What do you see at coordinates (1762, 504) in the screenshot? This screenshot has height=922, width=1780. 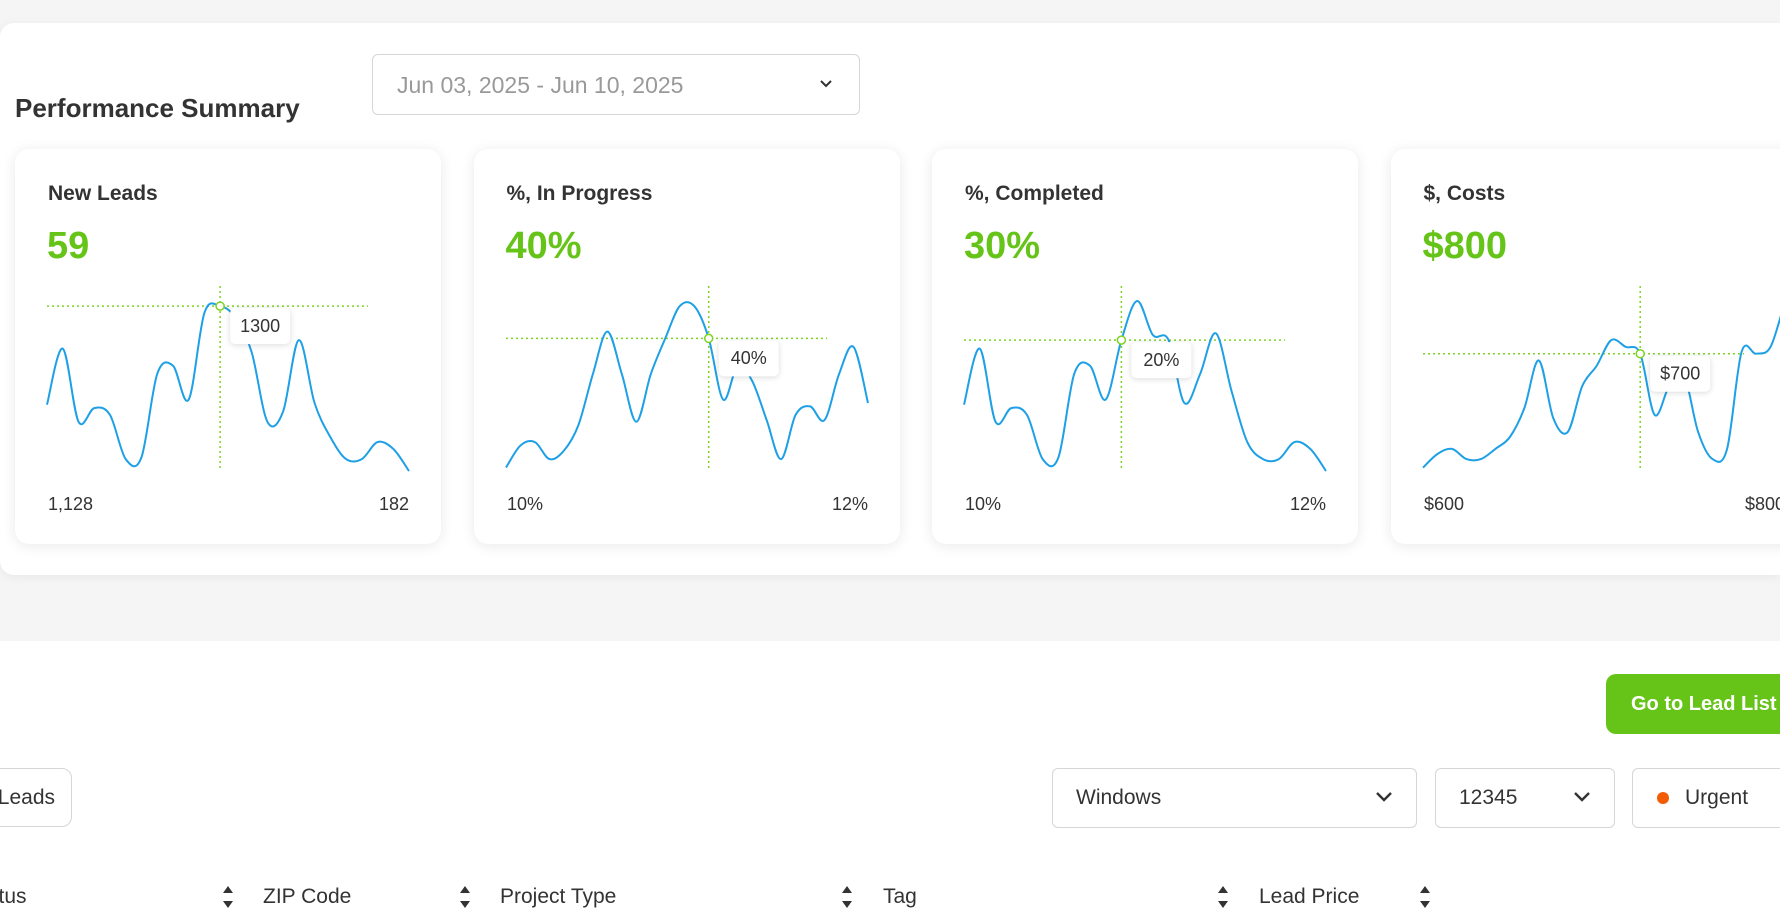 I see `max-label: $800` at bounding box center [1762, 504].